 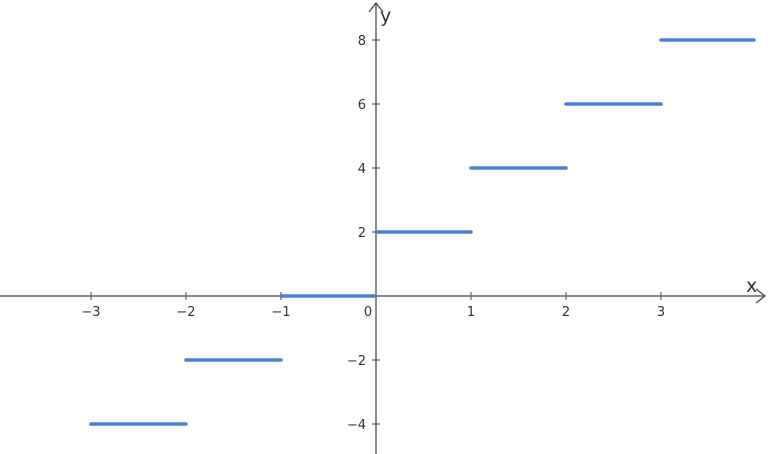 What do you see at coordinates (368, 312) in the screenshot?
I see `x-tick-label: 0` at bounding box center [368, 312].